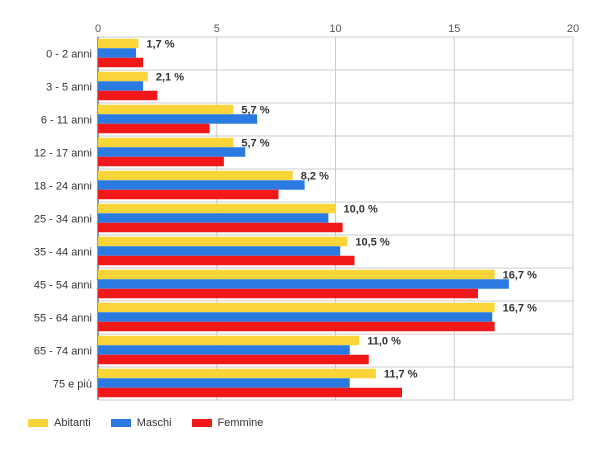 The width and height of the screenshot is (600, 450). I want to click on x-tick-label: 5, so click(217, 29).